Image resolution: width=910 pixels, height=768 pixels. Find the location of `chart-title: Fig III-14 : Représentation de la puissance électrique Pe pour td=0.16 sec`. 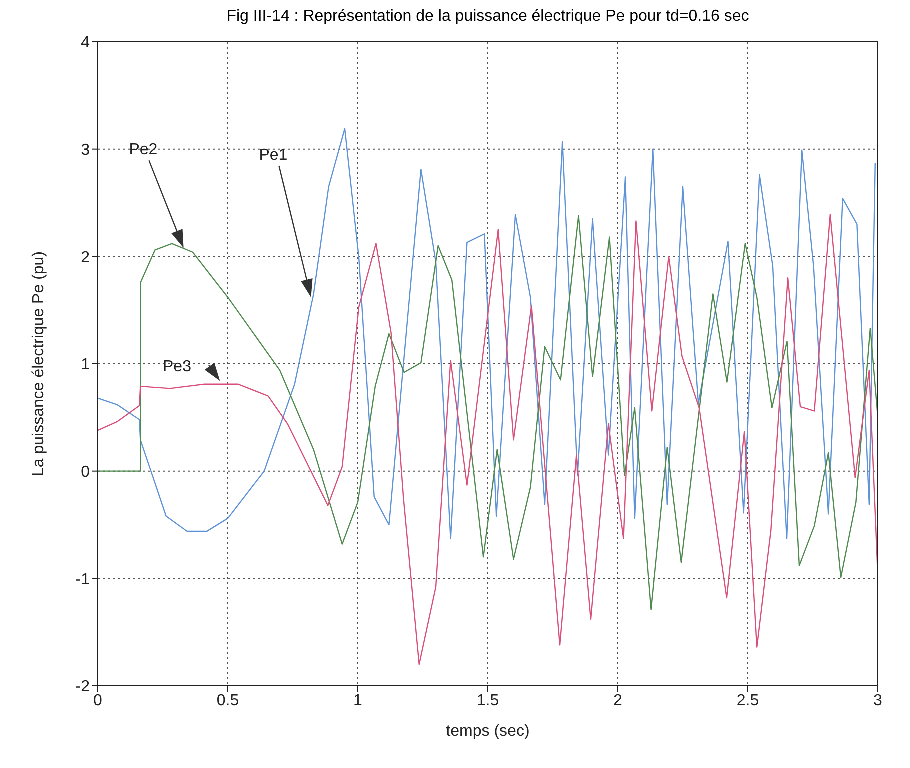

chart-title: Fig III-14 : Représentation de la puissance électrique Pe pour td=0.16 sec is located at coordinates (488, 17).